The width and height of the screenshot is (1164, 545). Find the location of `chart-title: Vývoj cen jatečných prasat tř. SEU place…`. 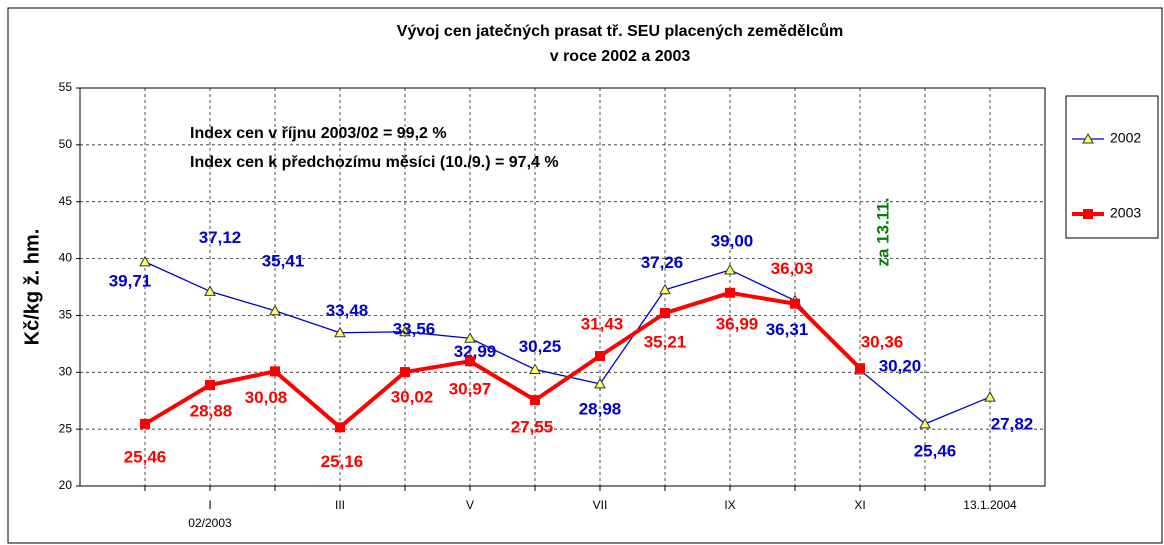

chart-title: Vývoj cen jatečných prasat tř. SEU place… is located at coordinates (620, 31).